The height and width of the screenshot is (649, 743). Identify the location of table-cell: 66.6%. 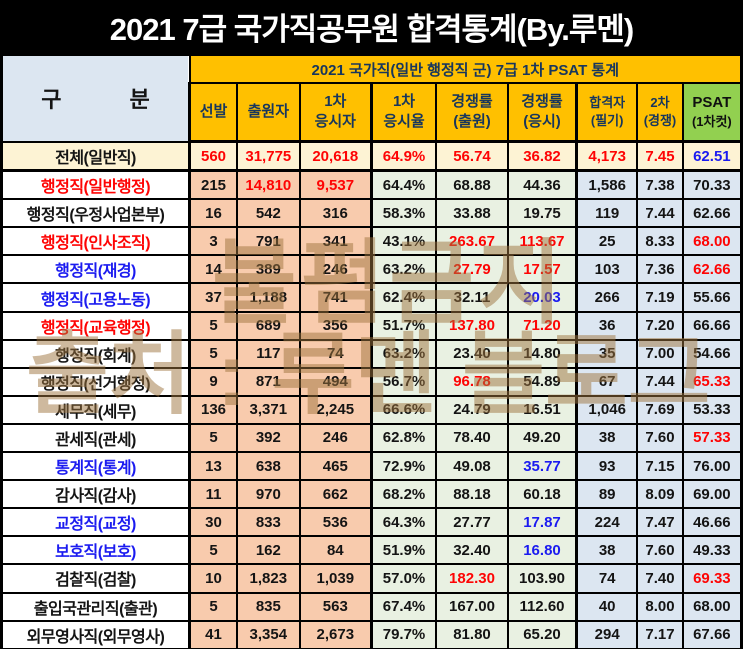
(403, 409).